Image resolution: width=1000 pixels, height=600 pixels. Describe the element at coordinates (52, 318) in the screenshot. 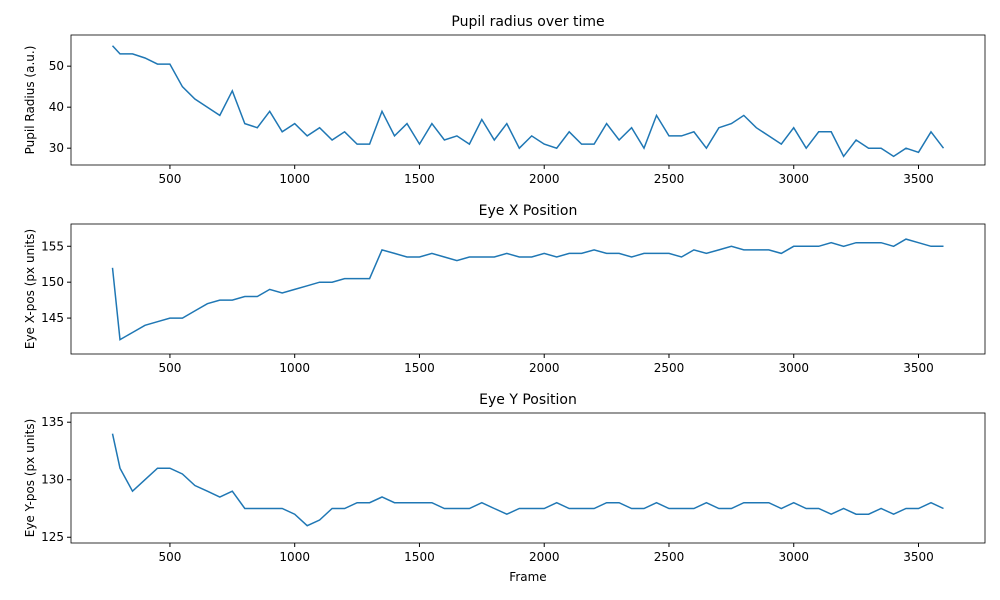

I see `y-tick-label: 145` at that location.